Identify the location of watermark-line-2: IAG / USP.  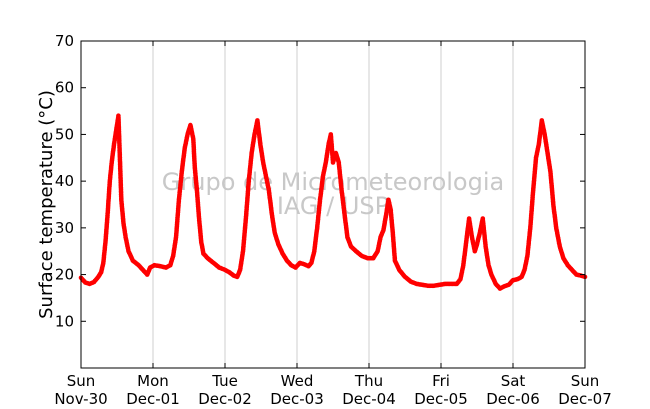
(333, 206).